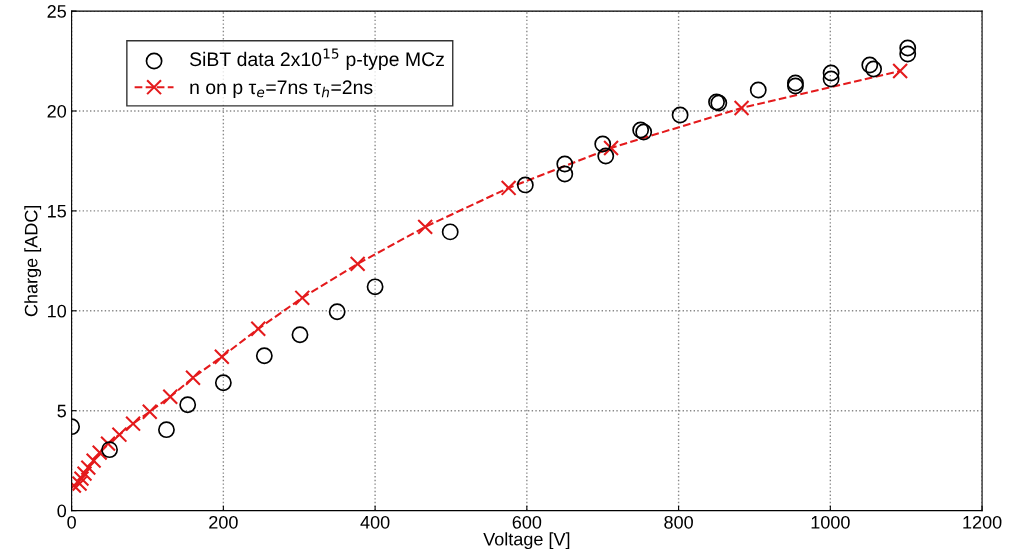 The height and width of the screenshot is (555, 1023). Describe the element at coordinates (982, 522) in the screenshot. I see `x-tick-label: 1200` at that location.